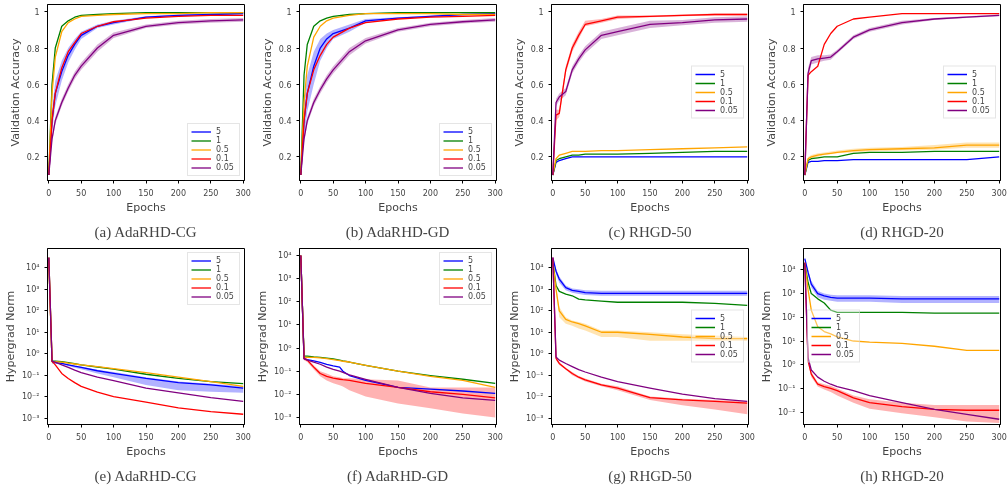  I want to click on text: (a) AdaRHD-CG, so click(145, 232).